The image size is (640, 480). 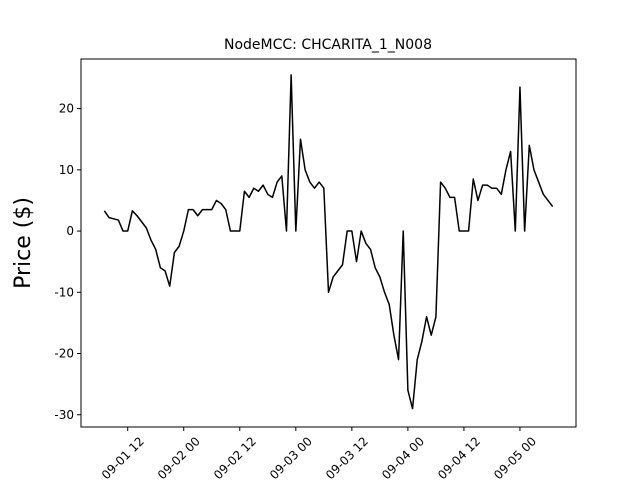 I want to click on x-tick-label: 09-04 00, so click(x=403, y=457).